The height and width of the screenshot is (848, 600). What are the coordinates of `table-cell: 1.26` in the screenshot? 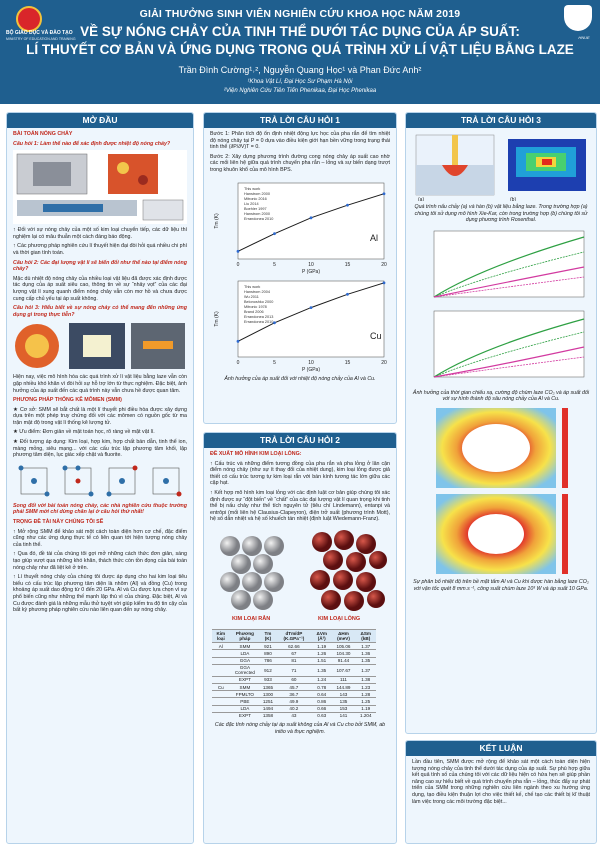 It's located at (322, 653).